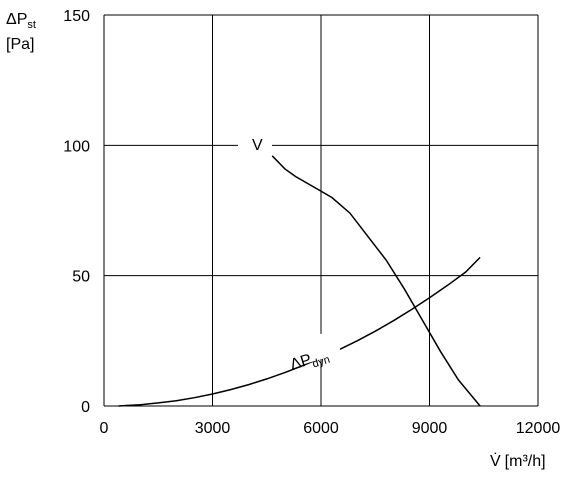  I want to click on x-axis-unit: [m³/h], so click(525, 461).